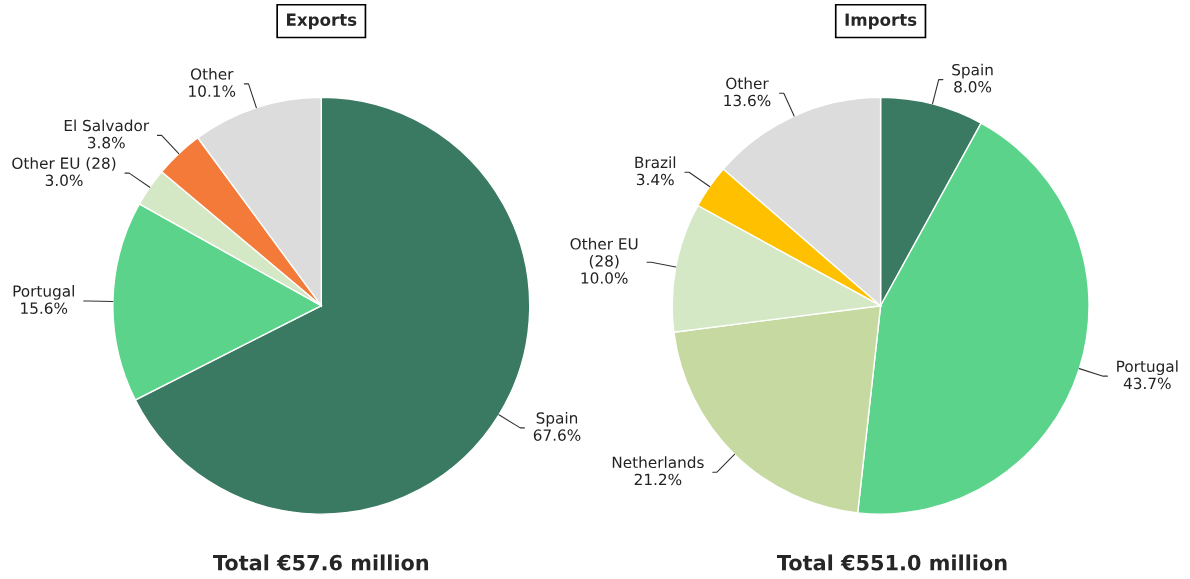 The height and width of the screenshot is (579, 1190). Describe the element at coordinates (747, 100) in the screenshot. I see `data-label: 13.6%` at that location.